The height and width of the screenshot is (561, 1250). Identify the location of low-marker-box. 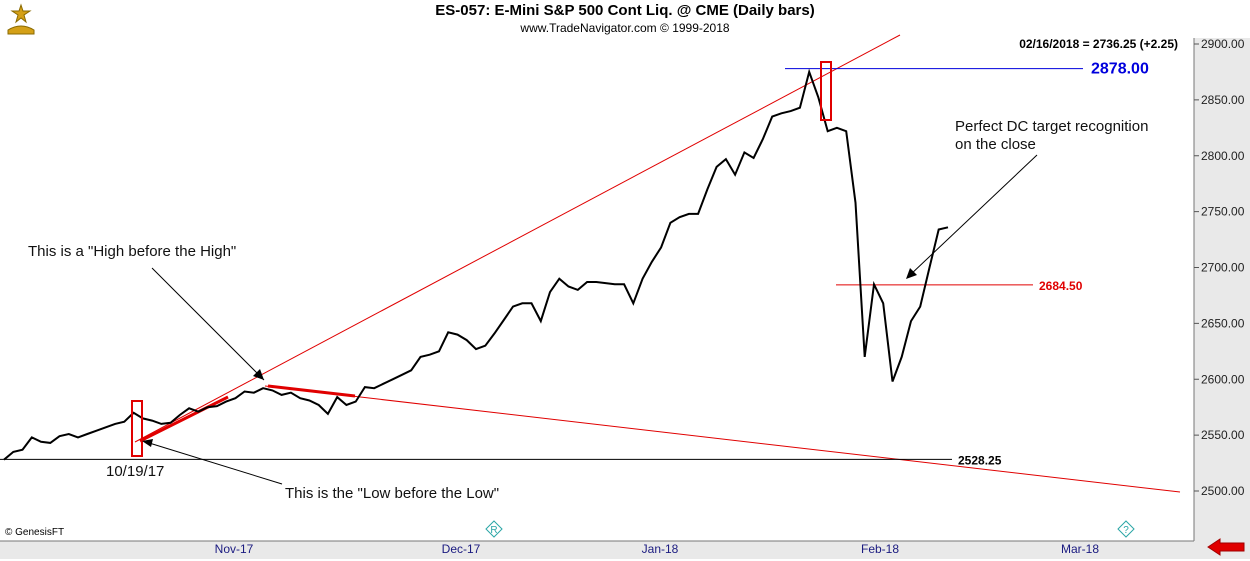
(137, 428).